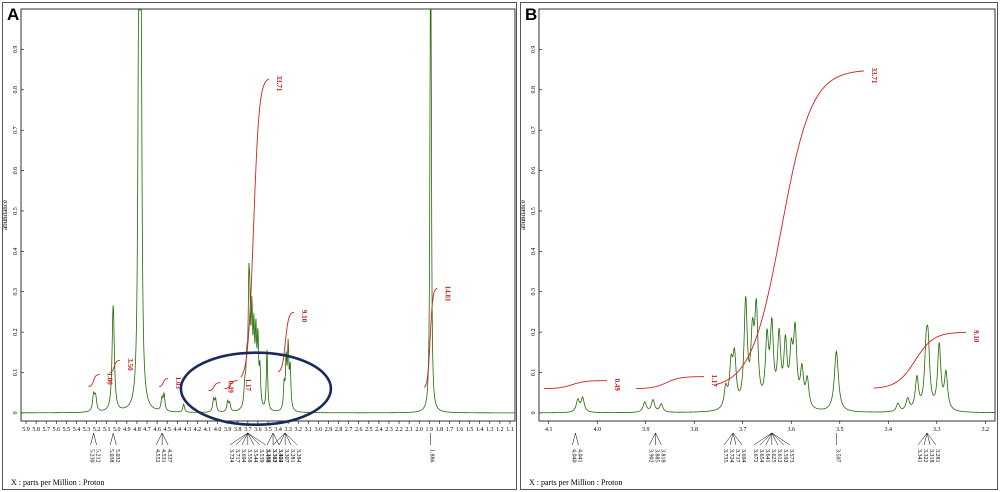  What do you see at coordinates (137, 430) in the screenshot?
I see `x-tick-label: 4.8` at bounding box center [137, 430].